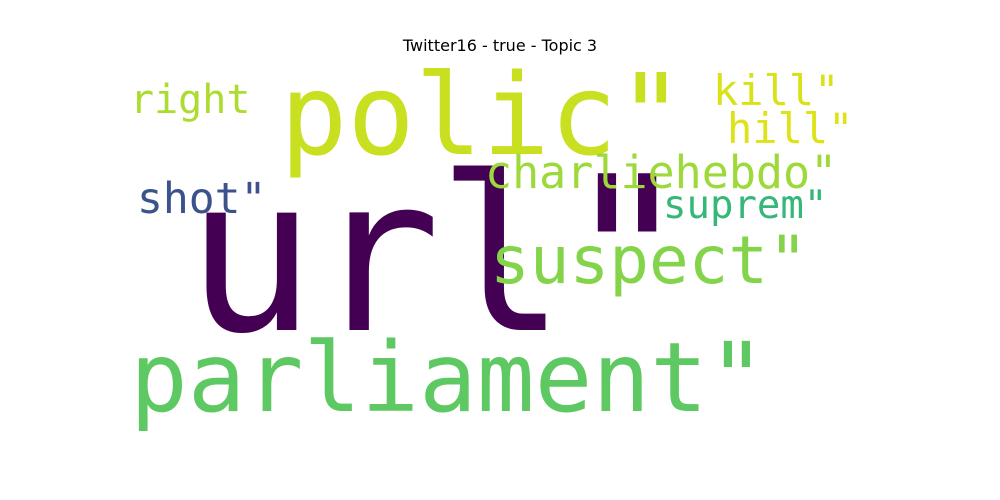 The width and height of the screenshot is (1000, 500). What do you see at coordinates (649, 260) in the screenshot?
I see `word-suspect: suspect"` at bounding box center [649, 260].